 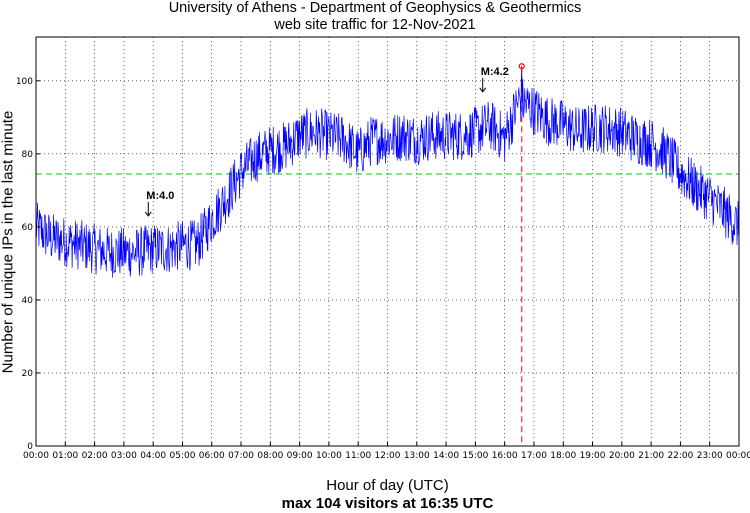 What do you see at coordinates (8, 242) in the screenshot?
I see `y-axis-label: Number of unique IPs in the last minute` at bounding box center [8, 242].